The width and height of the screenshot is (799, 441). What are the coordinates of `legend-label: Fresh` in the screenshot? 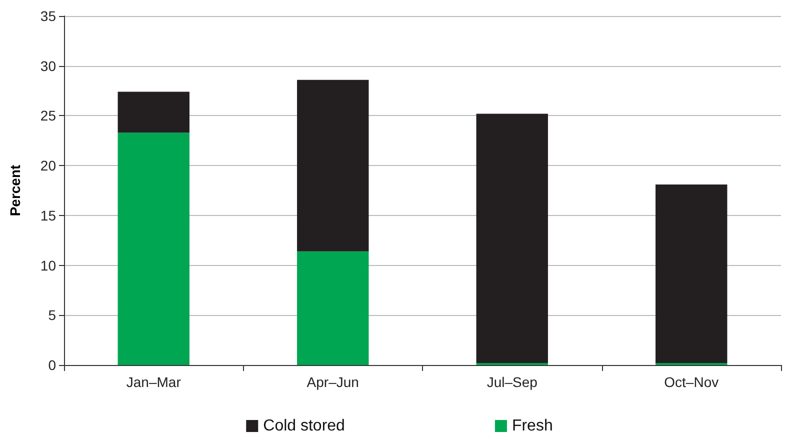 It's located at (532, 426).